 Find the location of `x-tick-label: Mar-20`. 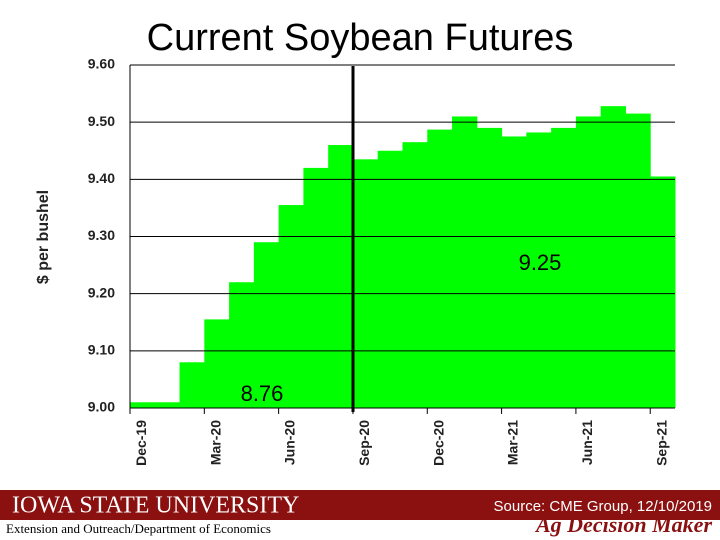

x-tick-label: Mar-20 is located at coordinates (215, 442).